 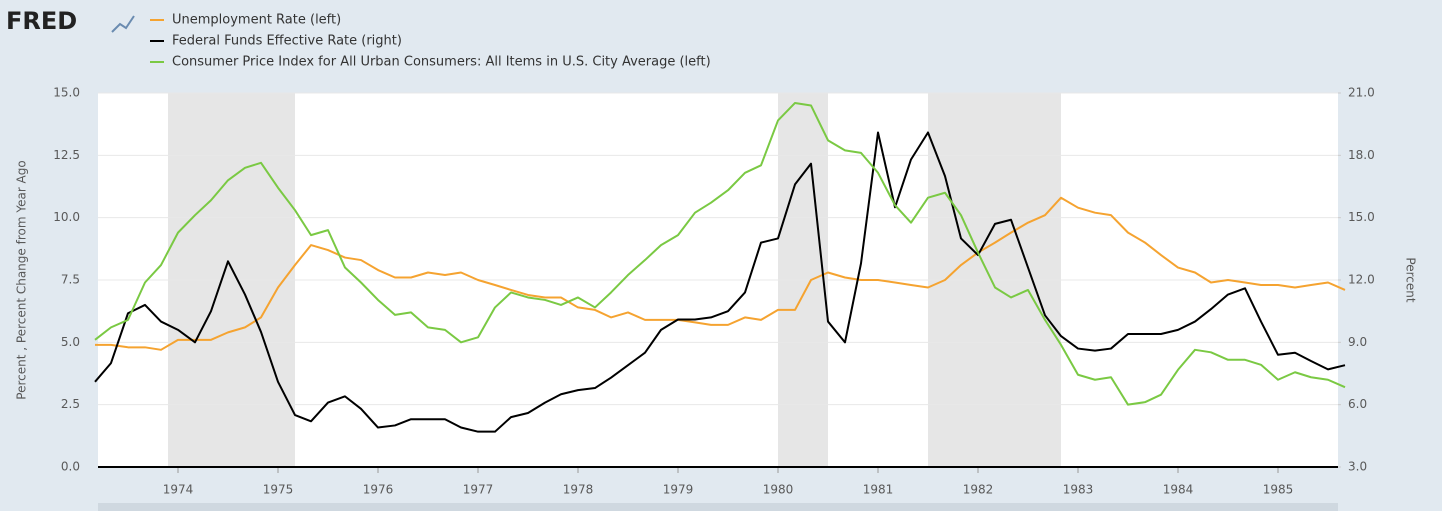 What do you see at coordinates (1357, 467) in the screenshot?
I see `y2-tick-label: 3.0` at bounding box center [1357, 467].